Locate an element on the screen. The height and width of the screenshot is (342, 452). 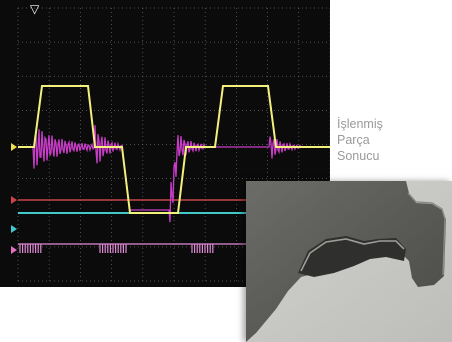
result-caption: İşlenmiş Parça Sonucu is located at coordinates (392, 140).